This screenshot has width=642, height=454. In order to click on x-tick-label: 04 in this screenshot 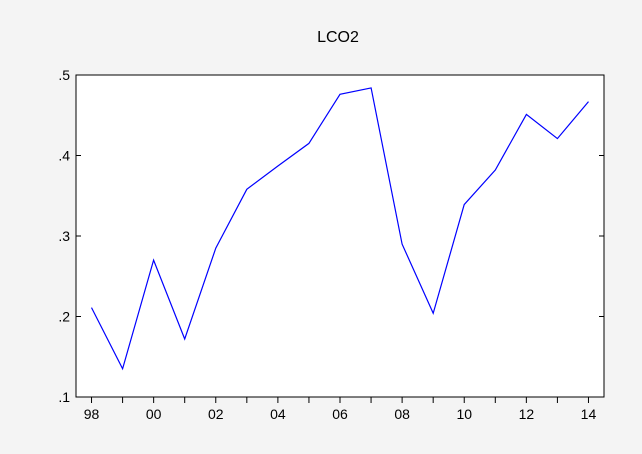, I will do `click(278, 414)`.